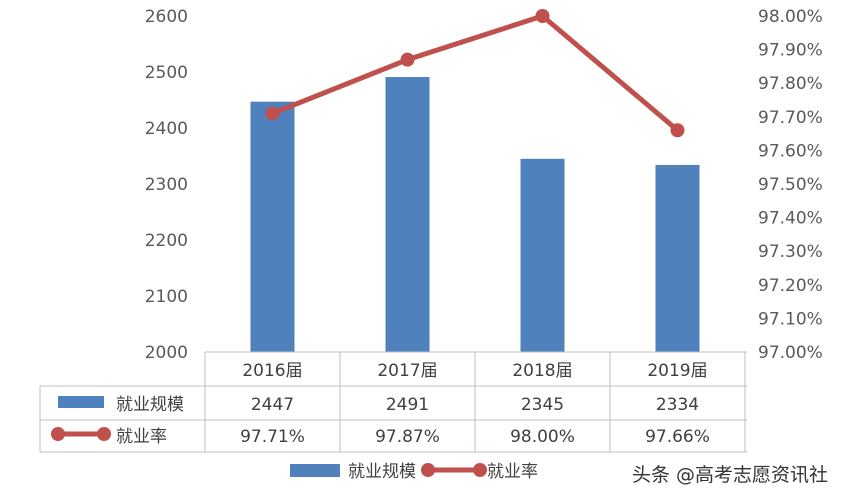  What do you see at coordinates (166, 297) in the screenshot?
I see `left-tick-label: 2100` at bounding box center [166, 297].